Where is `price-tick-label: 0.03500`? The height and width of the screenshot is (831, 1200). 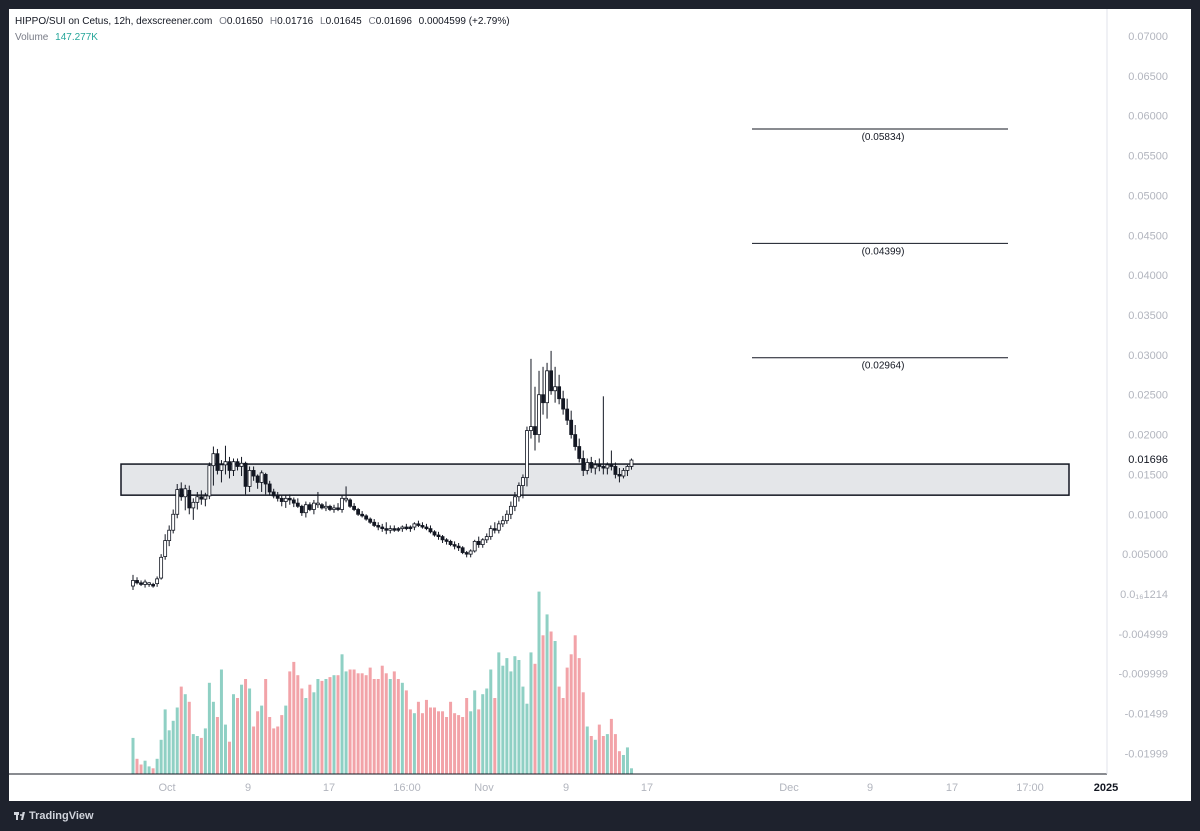
price-tick-label: 0.03500 is located at coordinates (1148, 316).